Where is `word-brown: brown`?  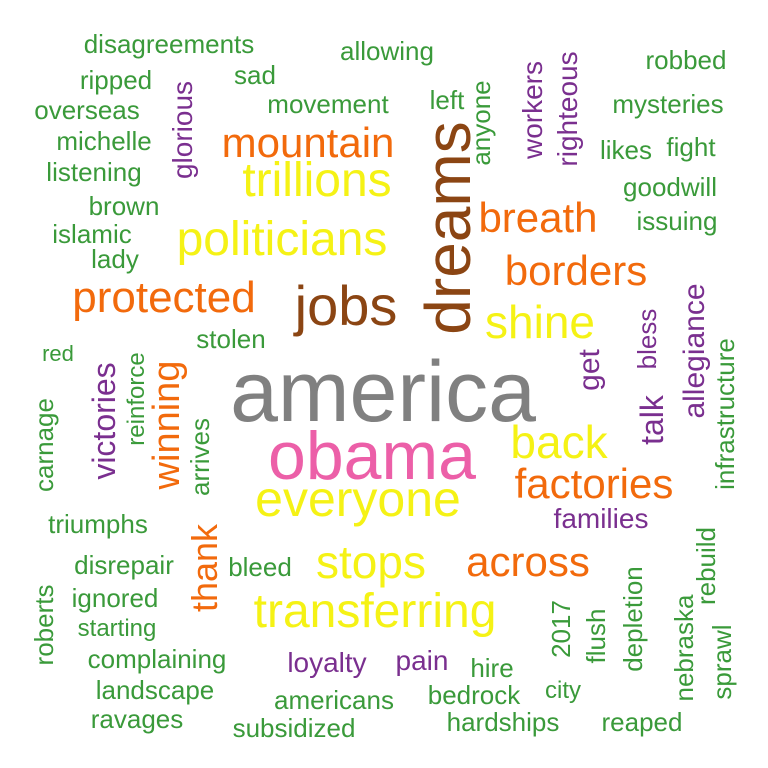
word-brown: brown is located at coordinates (124, 206).